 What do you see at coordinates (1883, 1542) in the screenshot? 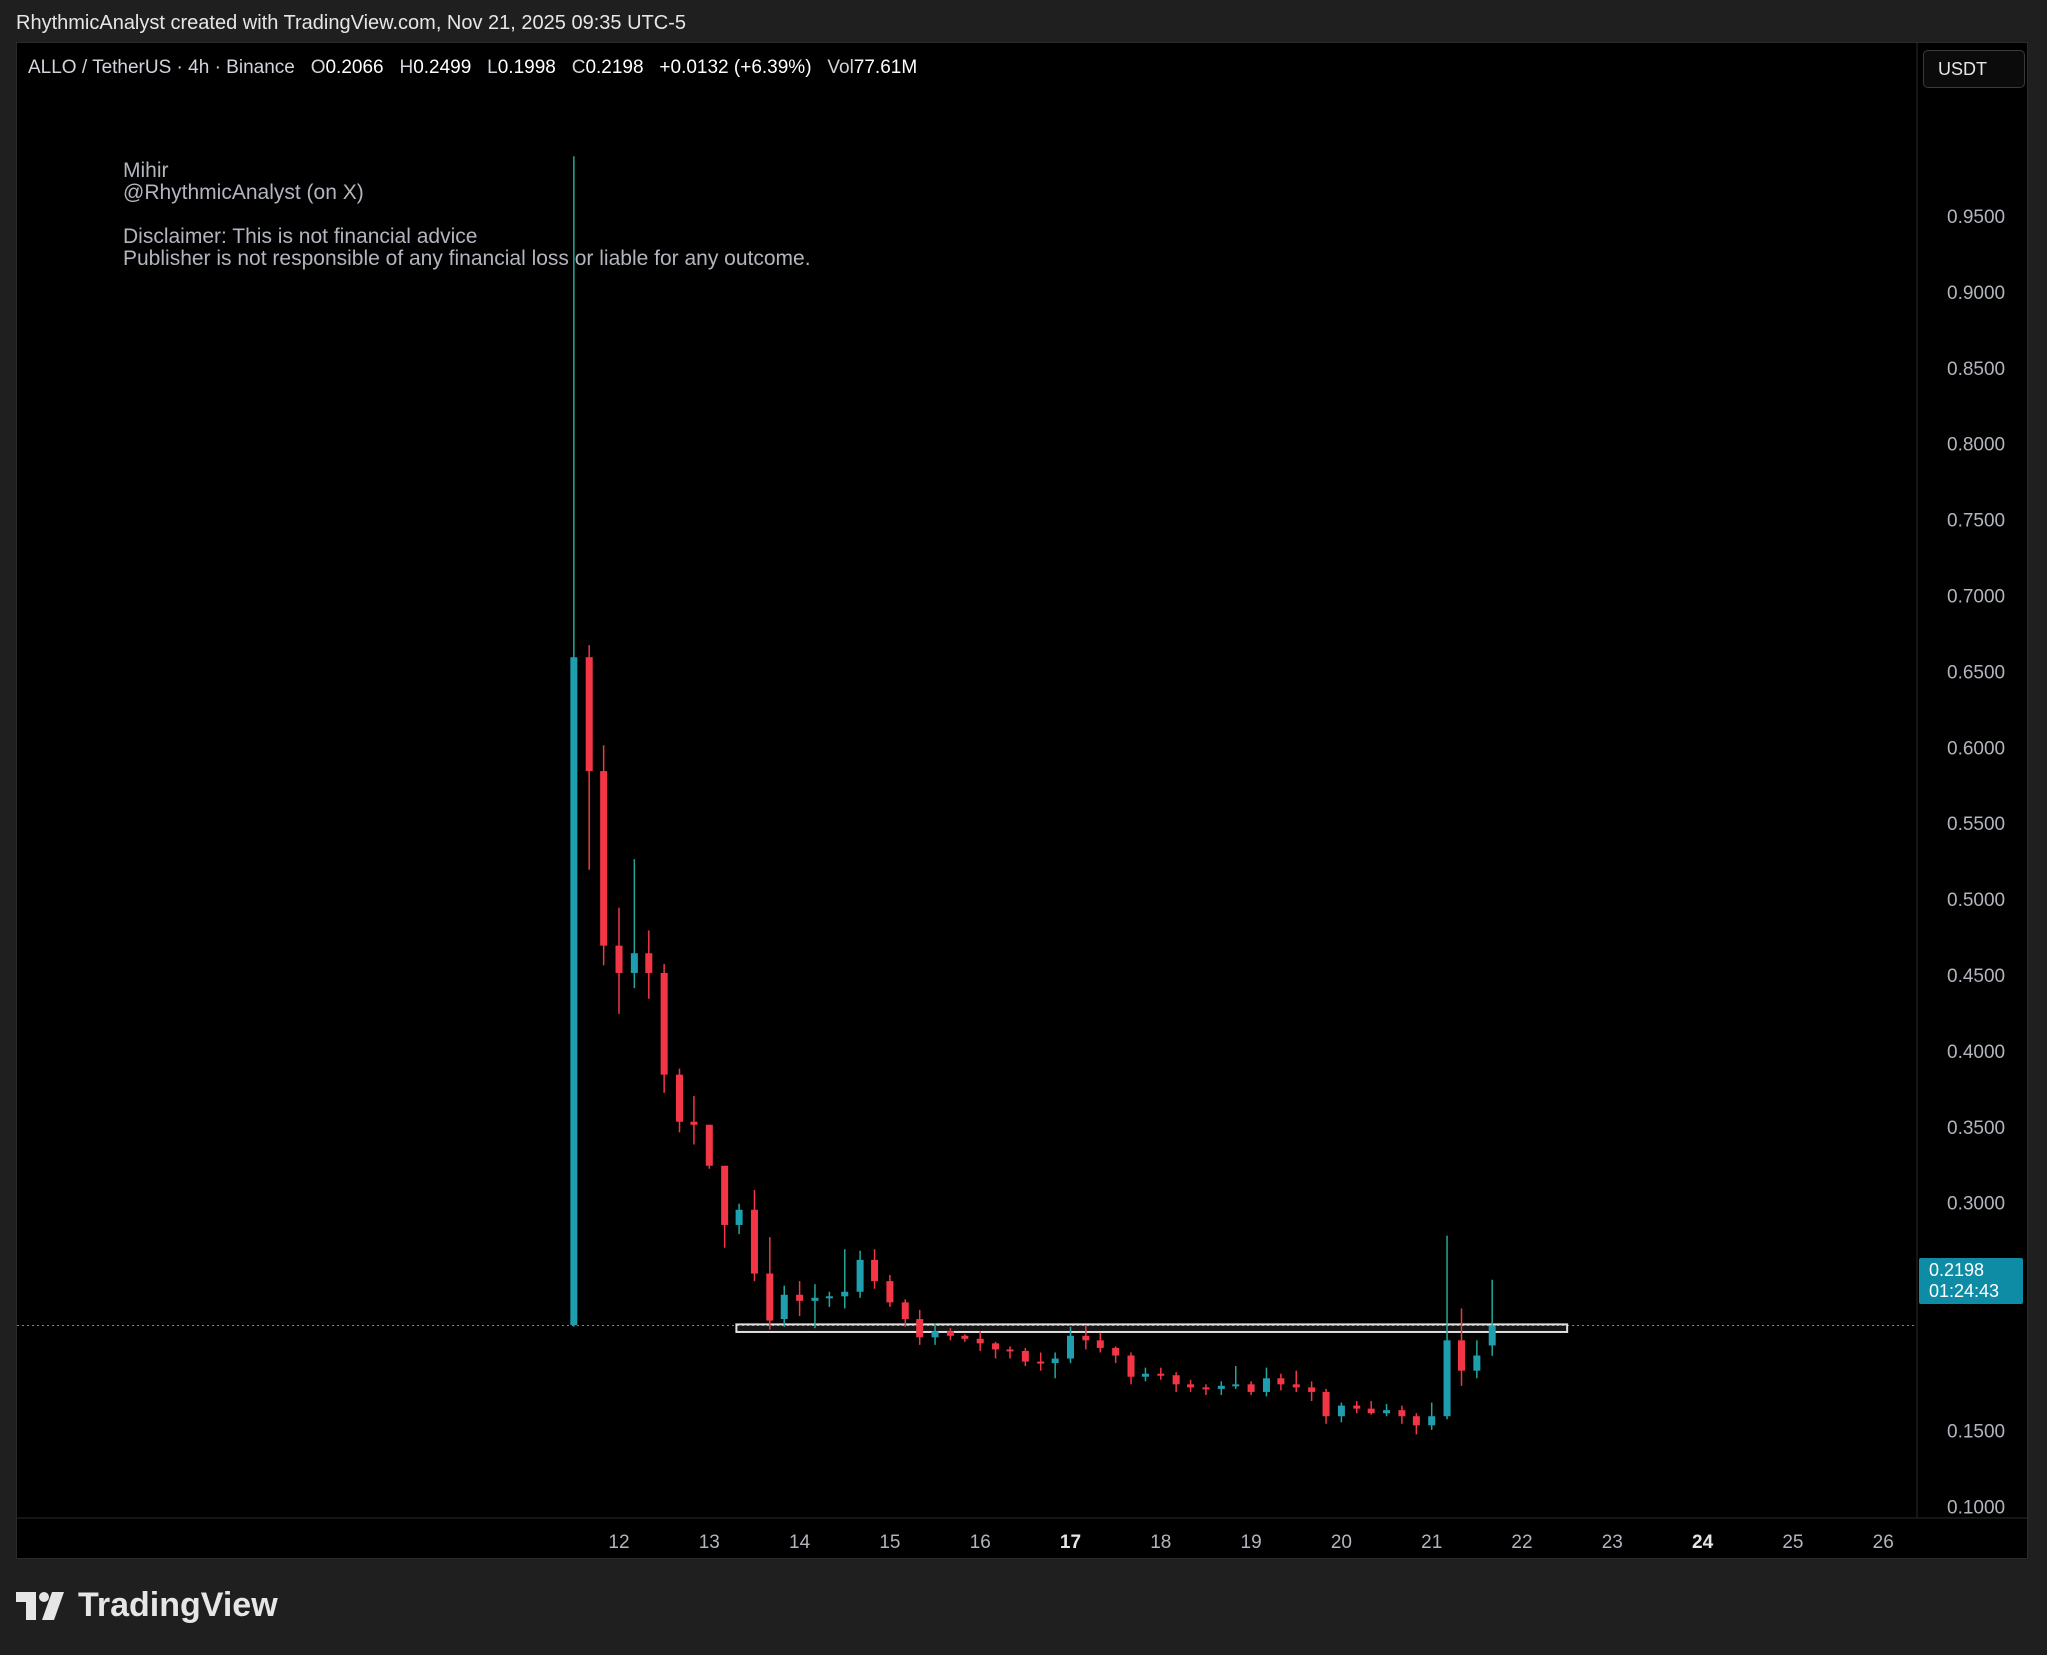
I see `x-tick-label: 26` at bounding box center [1883, 1542].